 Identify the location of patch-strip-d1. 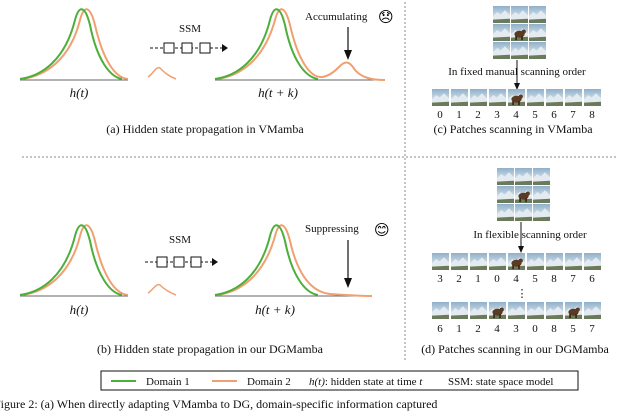
(516, 261).